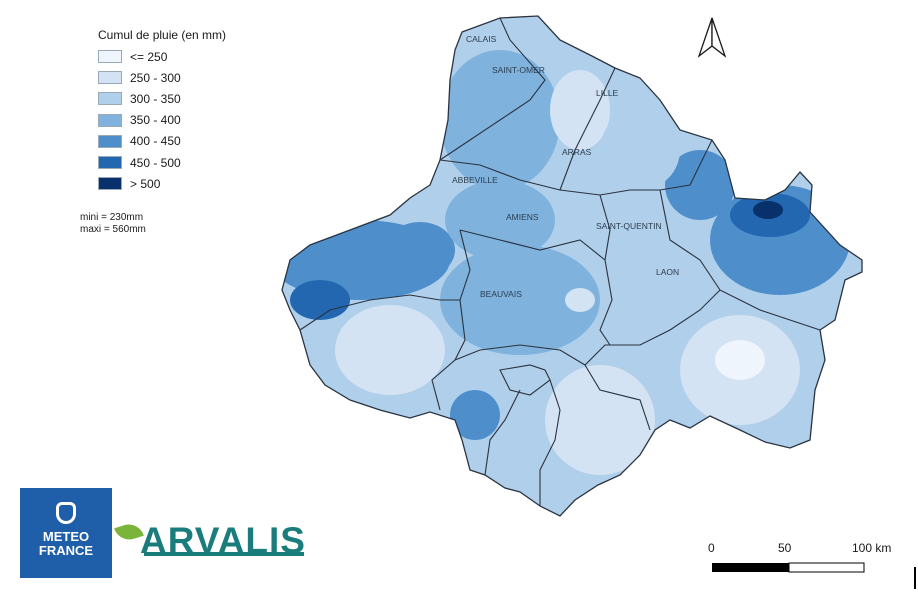 This screenshot has height=595, width=918. What do you see at coordinates (149, 56) in the screenshot?
I see `legend-label: <= 250` at bounding box center [149, 56].